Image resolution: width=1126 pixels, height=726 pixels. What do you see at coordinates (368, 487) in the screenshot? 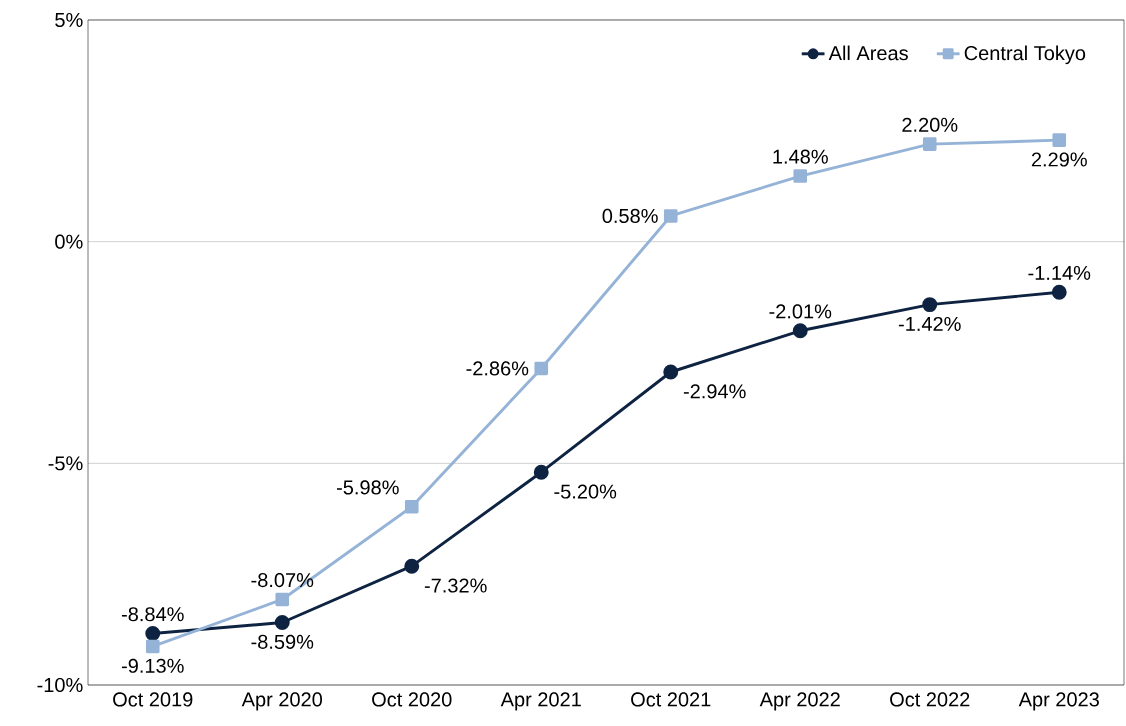
I see `data-label: -5.98%` at bounding box center [368, 487].